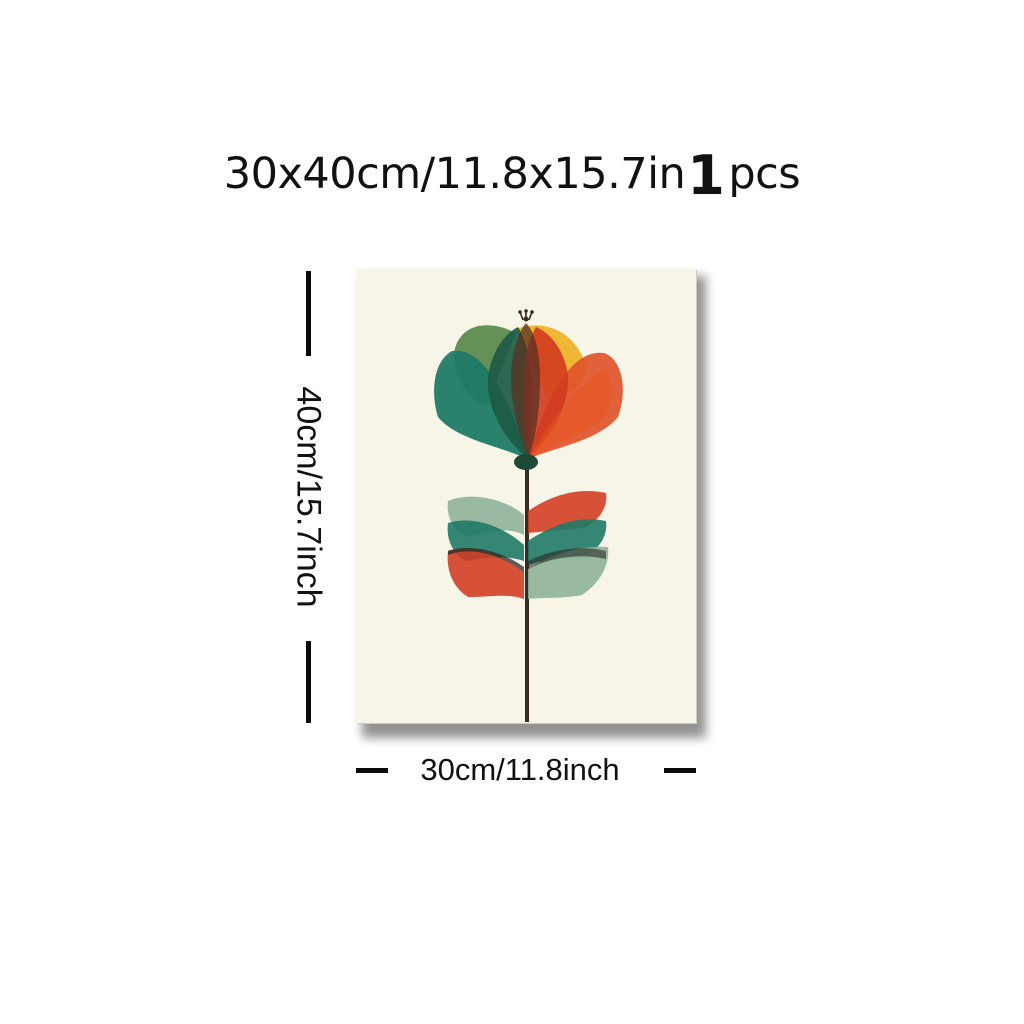 This screenshot has width=1024, height=1024. What do you see at coordinates (308, 497) in the screenshot?
I see `height-dimension-label: 40cm/15.7inch` at bounding box center [308, 497].